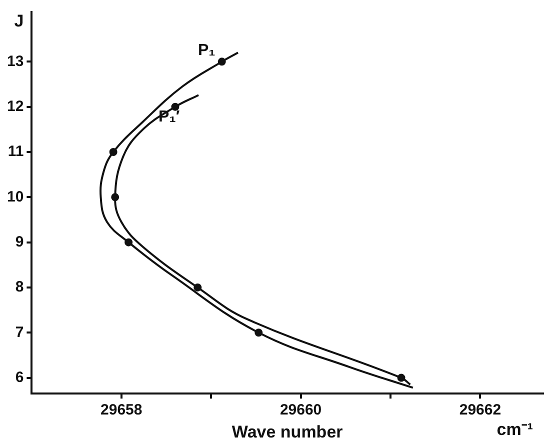 Image resolution: width=548 pixels, height=443 pixels. What do you see at coordinates (19, 332) in the screenshot?
I see `y-tick-label: 7` at bounding box center [19, 332].